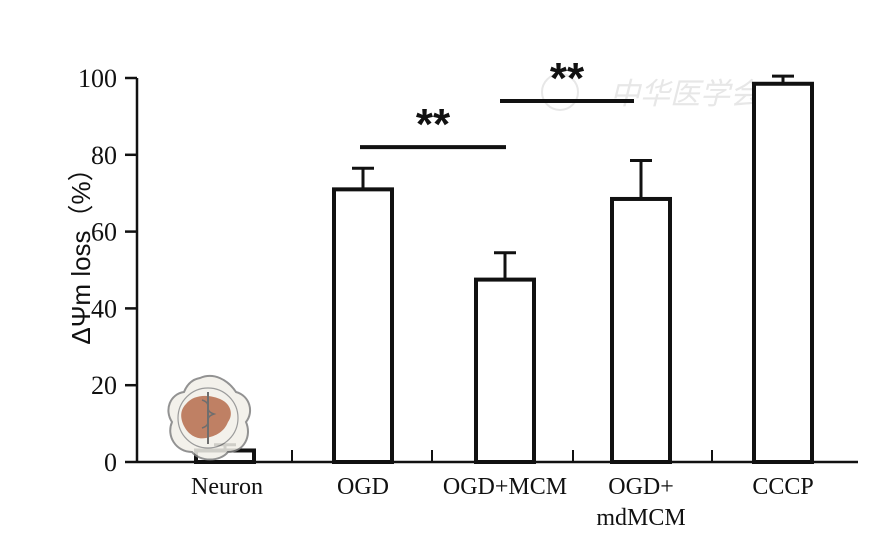 Image resolution: width=879 pixels, height=554 pixels. I want to click on x-category-label: Neuron, so click(227, 487).